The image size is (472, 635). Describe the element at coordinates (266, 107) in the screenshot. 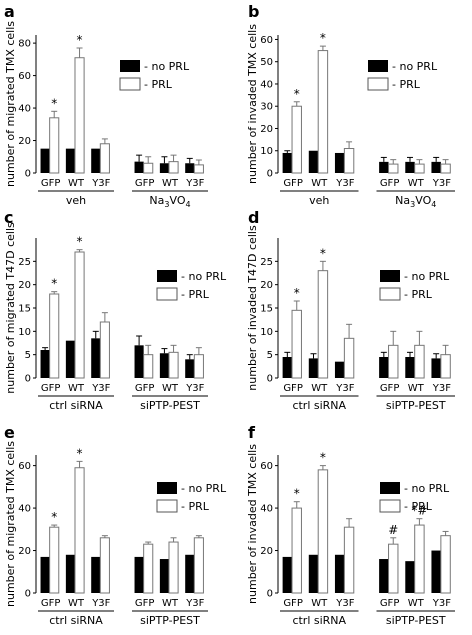

I see `y-tick-label: 30` at that location.